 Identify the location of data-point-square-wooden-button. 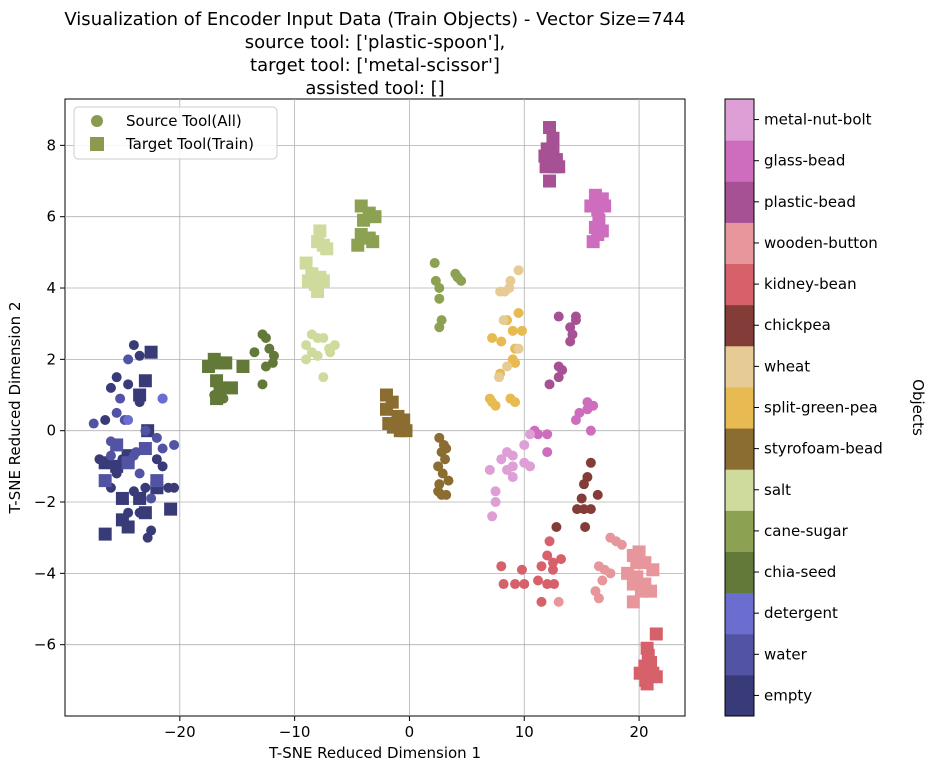
(653, 570).